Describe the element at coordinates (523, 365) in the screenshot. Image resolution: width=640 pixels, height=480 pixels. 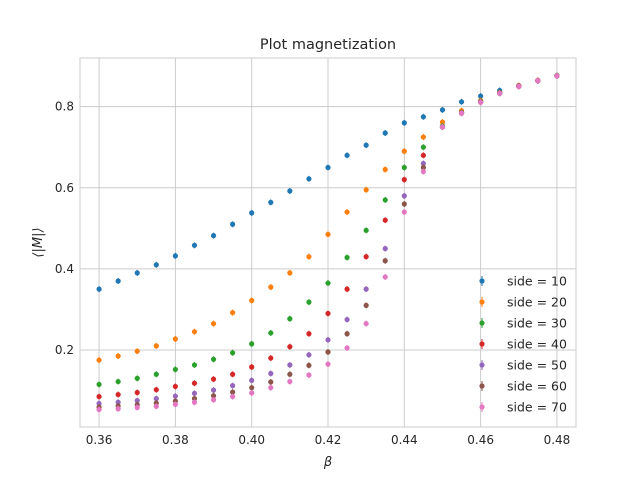
I see `legend-item: side = 50` at that location.